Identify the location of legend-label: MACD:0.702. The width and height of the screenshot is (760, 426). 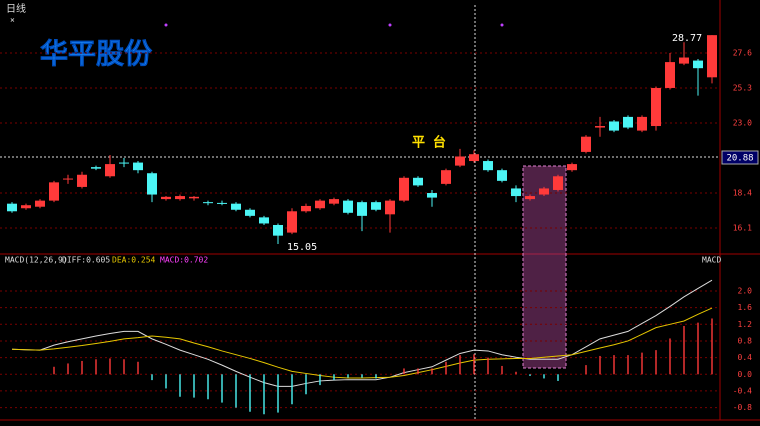
(184, 260).